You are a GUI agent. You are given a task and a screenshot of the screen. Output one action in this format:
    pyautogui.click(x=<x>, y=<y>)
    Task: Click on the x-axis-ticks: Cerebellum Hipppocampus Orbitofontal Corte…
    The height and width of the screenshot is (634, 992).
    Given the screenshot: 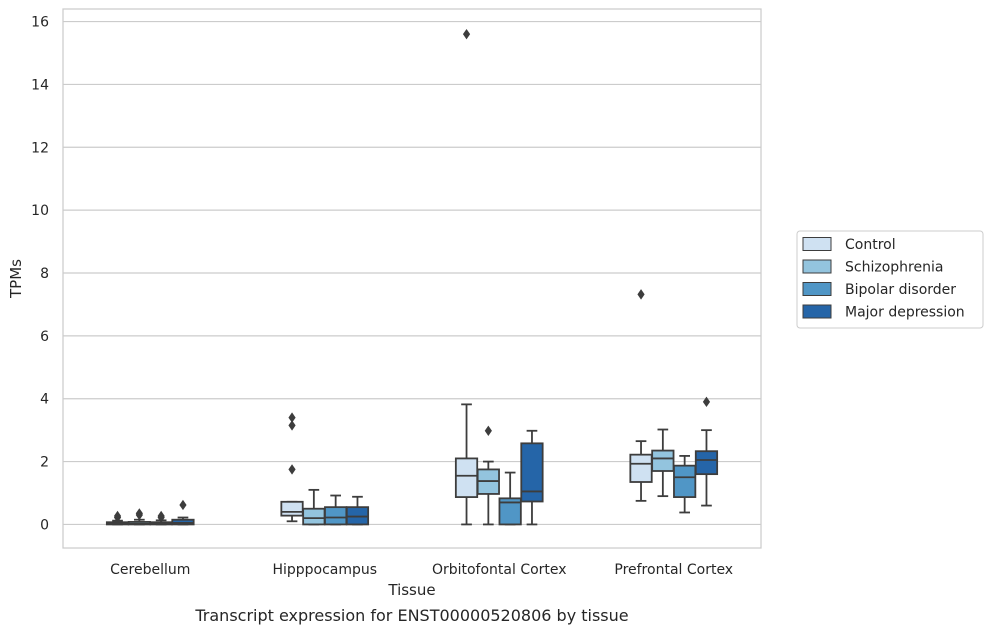 What is the action you would take?
    pyautogui.click(x=421, y=570)
    